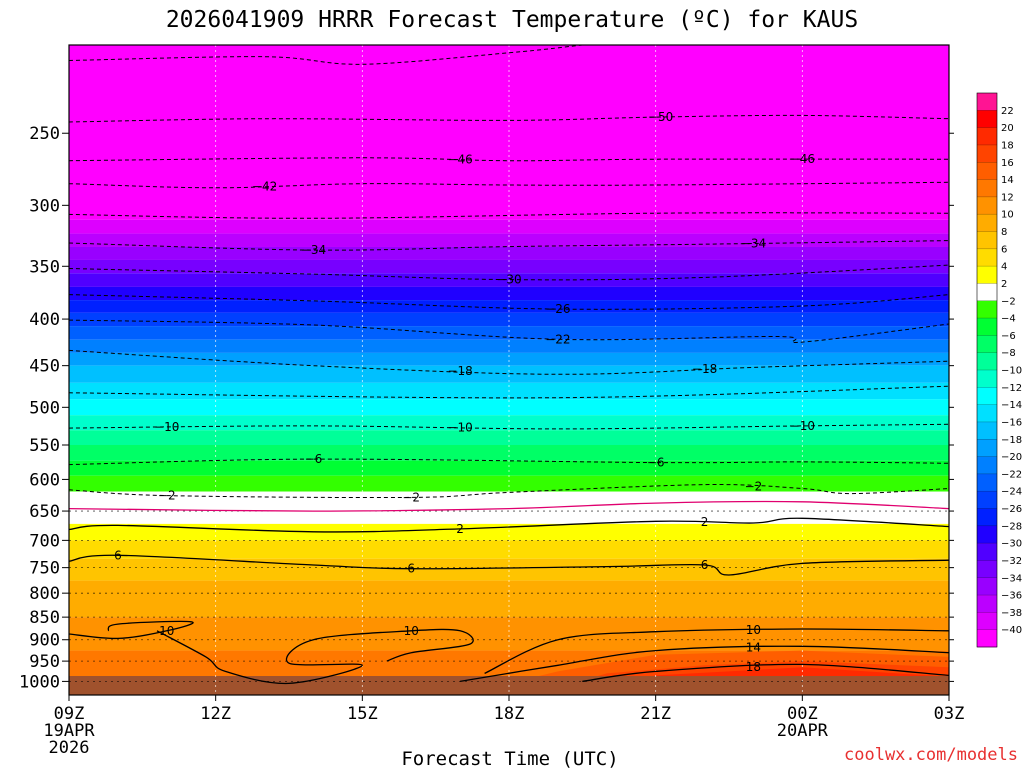  What do you see at coordinates (1004, 267) in the screenshot?
I see `colorbar-label: 4` at bounding box center [1004, 267].